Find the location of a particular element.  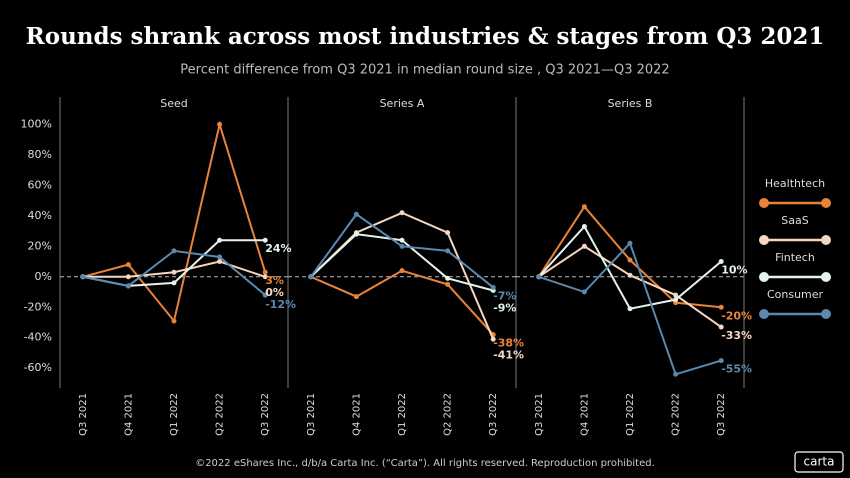

panel-title: Seed is located at coordinates (174, 103).